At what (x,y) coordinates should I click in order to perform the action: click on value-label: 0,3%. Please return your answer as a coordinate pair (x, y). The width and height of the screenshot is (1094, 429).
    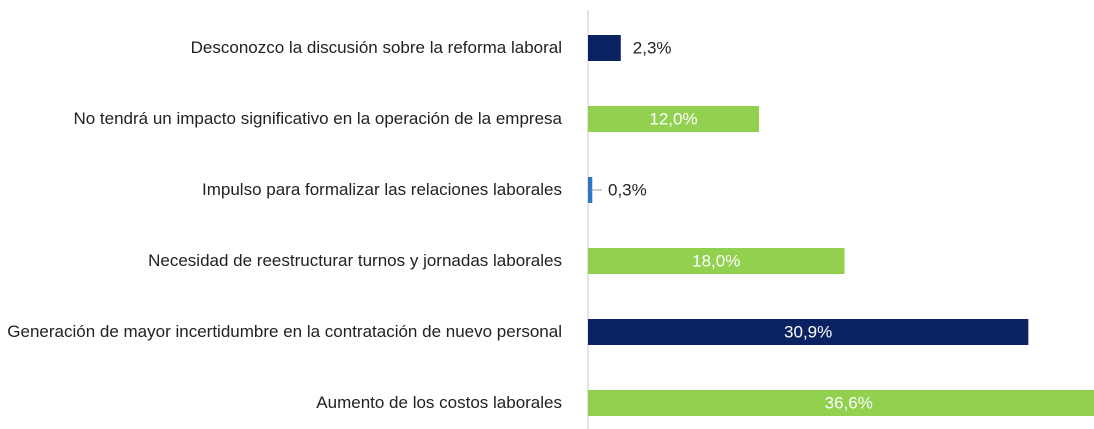
    Looking at the image, I should click on (627, 189).